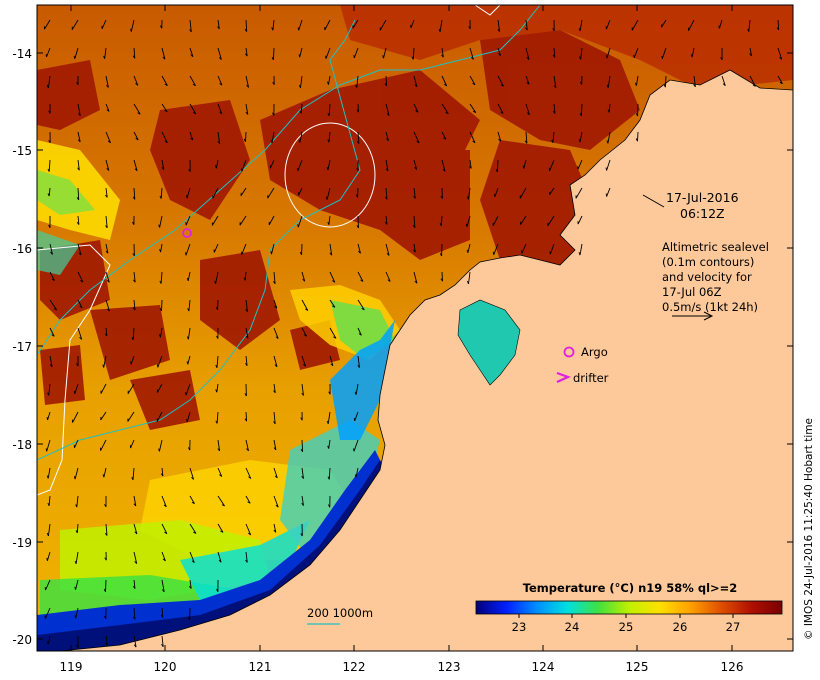 The height and width of the screenshot is (680, 820). What do you see at coordinates (626, 616) in the screenshot?
I see `legend-ticks` at bounding box center [626, 616].